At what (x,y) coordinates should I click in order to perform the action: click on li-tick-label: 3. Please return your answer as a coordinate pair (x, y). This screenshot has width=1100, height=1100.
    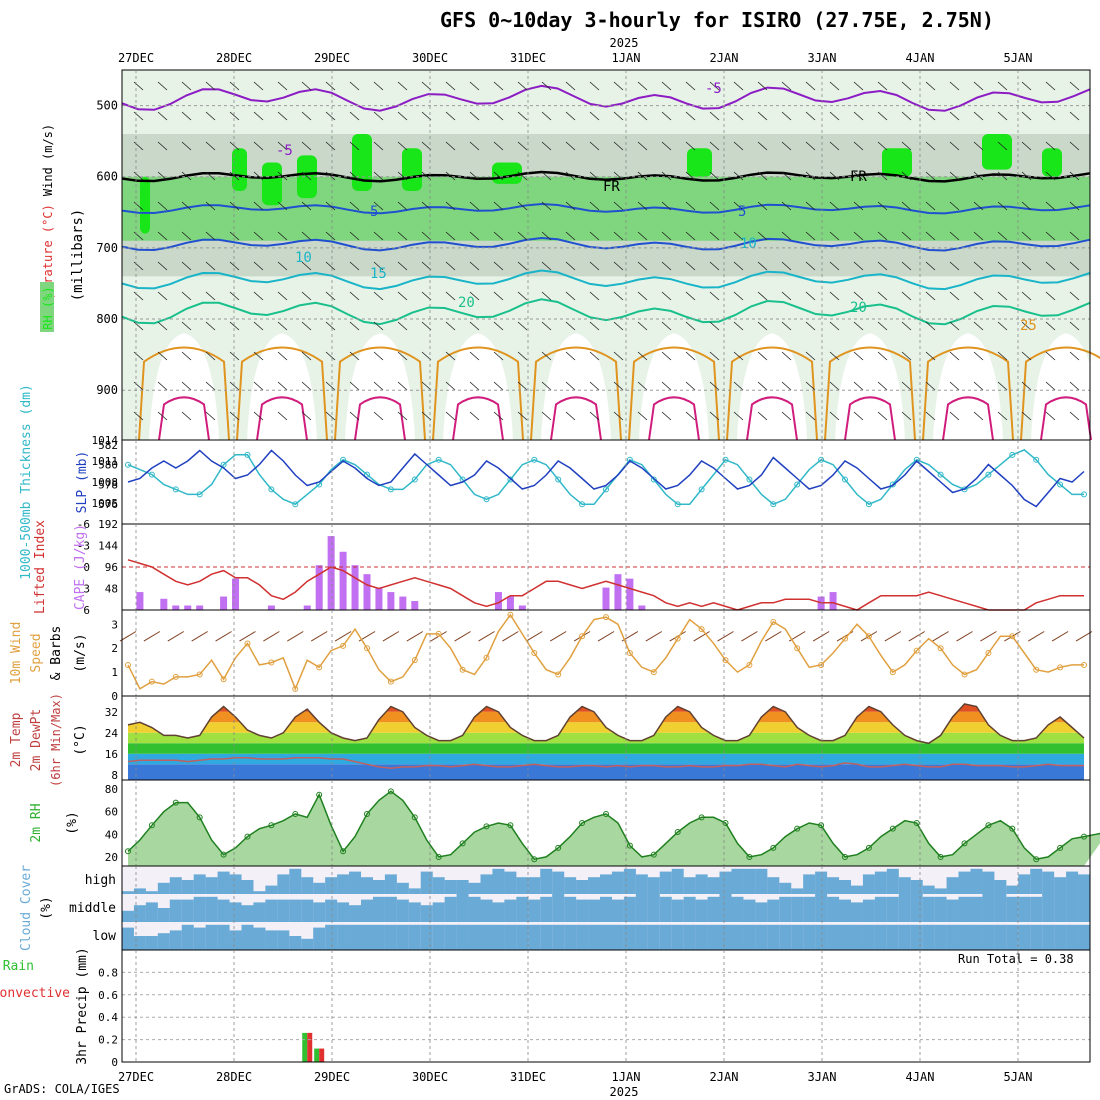
    Looking at the image, I should click on (86, 589).